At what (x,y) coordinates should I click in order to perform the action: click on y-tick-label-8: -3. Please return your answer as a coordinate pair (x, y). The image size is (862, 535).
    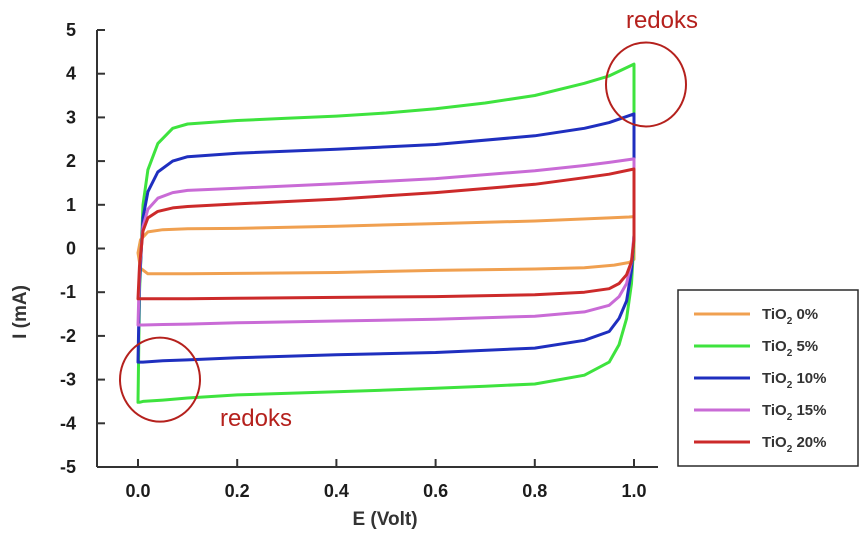
    Looking at the image, I should click on (68, 380).